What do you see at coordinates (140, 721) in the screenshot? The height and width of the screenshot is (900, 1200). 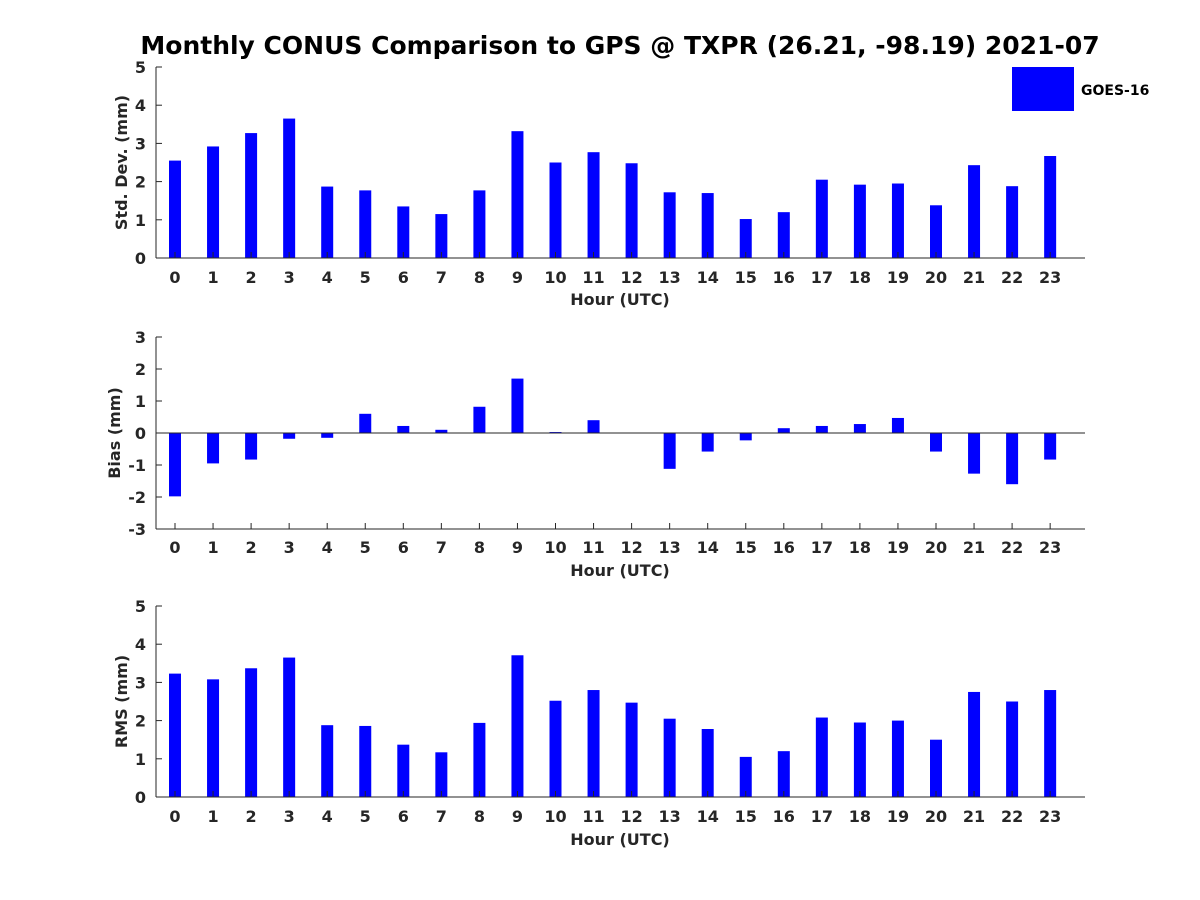 I see `rms-y-tick-label: 2` at bounding box center [140, 721].